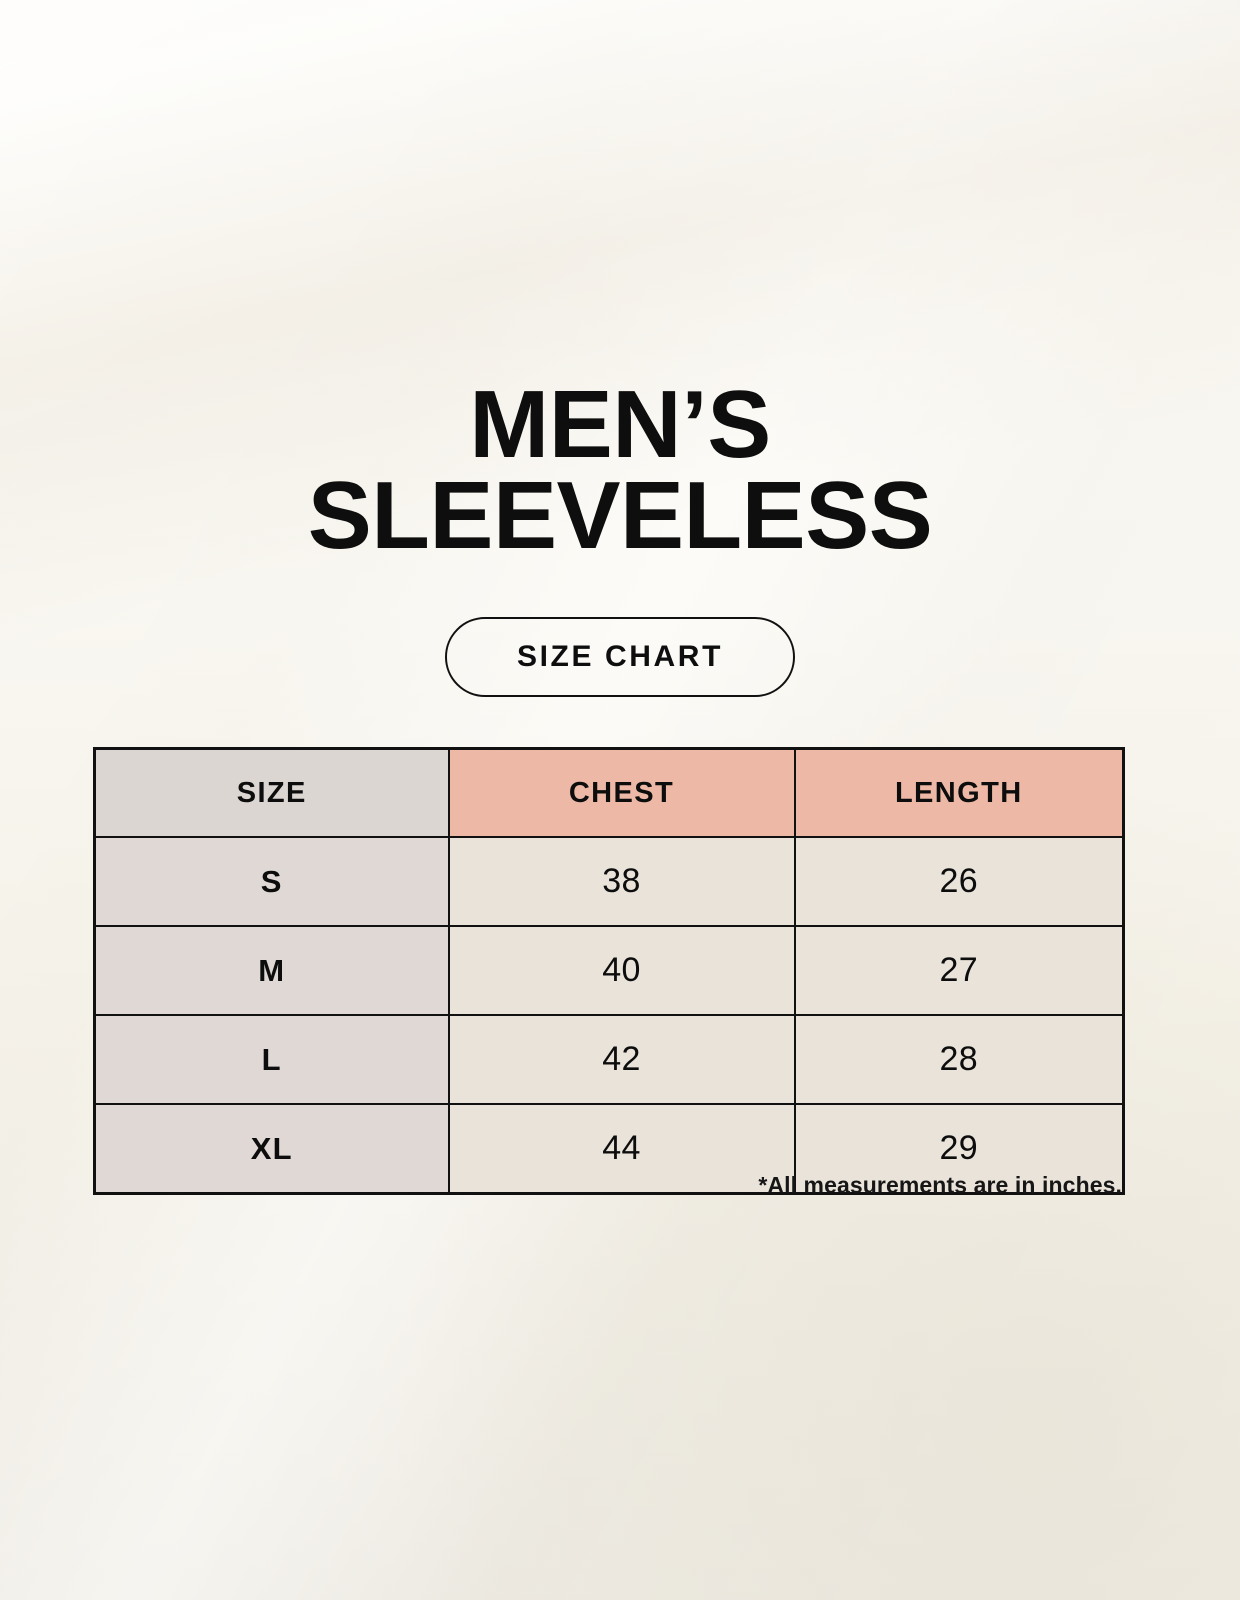  I want to click on cell-chest: 40, so click(621, 970).